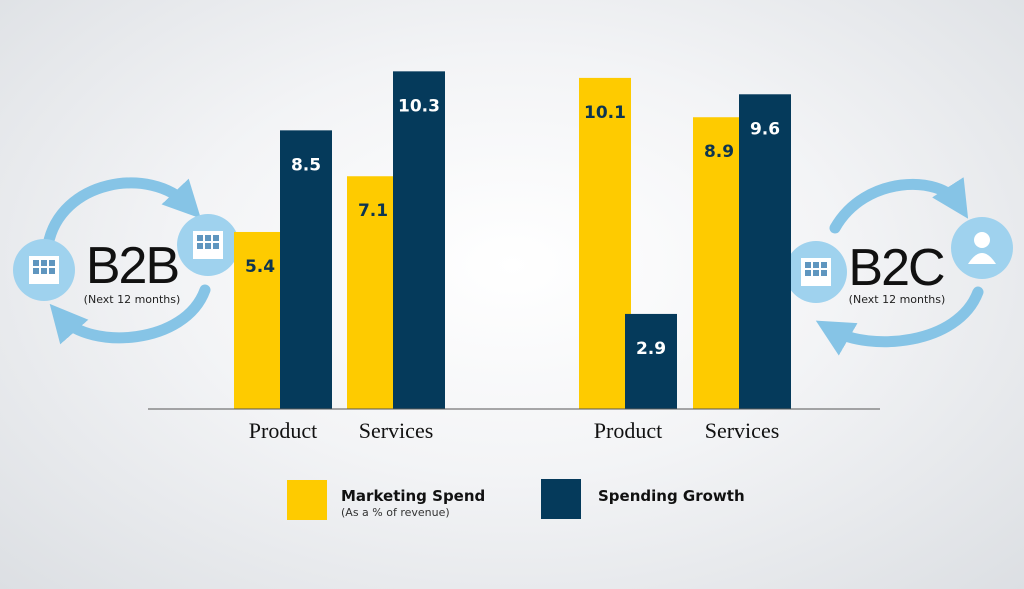  What do you see at coordinates (132, 299) in the screenshot?
I see `group-subtitle-b2b: (Next 12 months)` at bounding box center [132, 299].